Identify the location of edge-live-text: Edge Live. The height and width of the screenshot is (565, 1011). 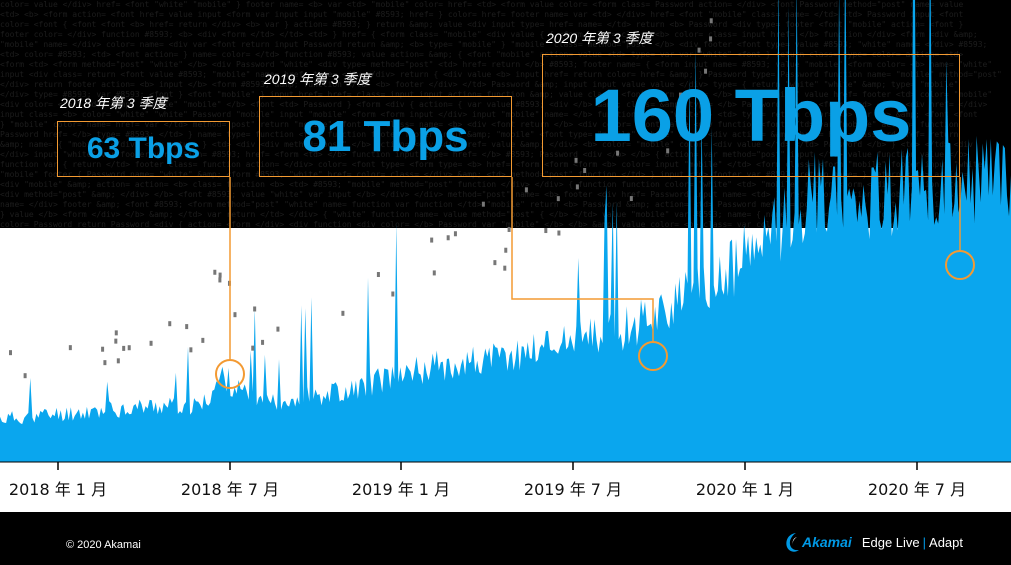
(890, 542).